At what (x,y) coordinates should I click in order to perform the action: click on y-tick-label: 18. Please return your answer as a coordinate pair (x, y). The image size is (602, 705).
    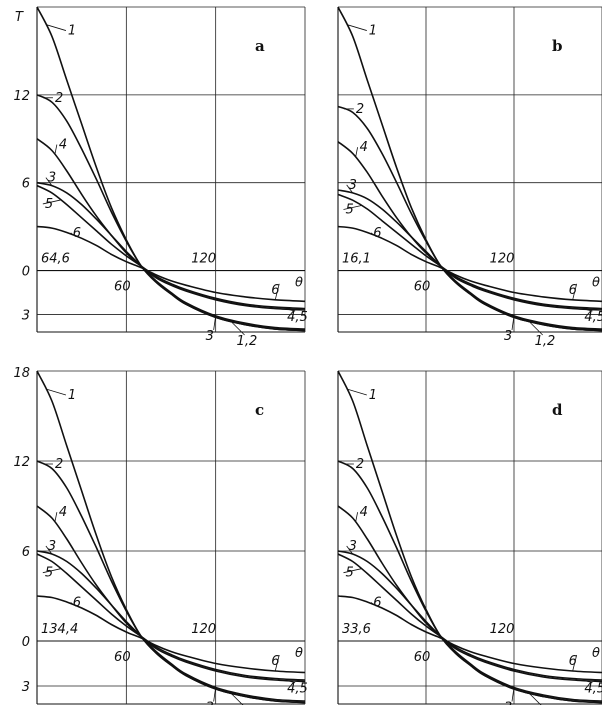
    Looking at the image, I should click on (21, 373).